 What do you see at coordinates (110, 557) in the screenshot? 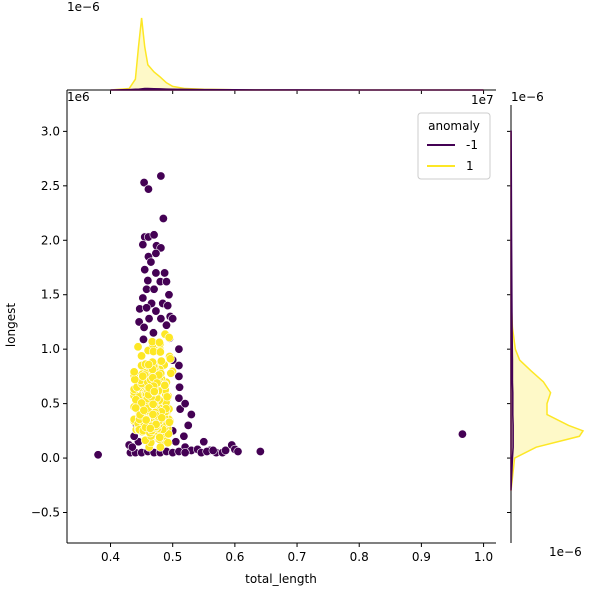
I see `x-tick-label: 0.4` at bounding box center [110, 557].